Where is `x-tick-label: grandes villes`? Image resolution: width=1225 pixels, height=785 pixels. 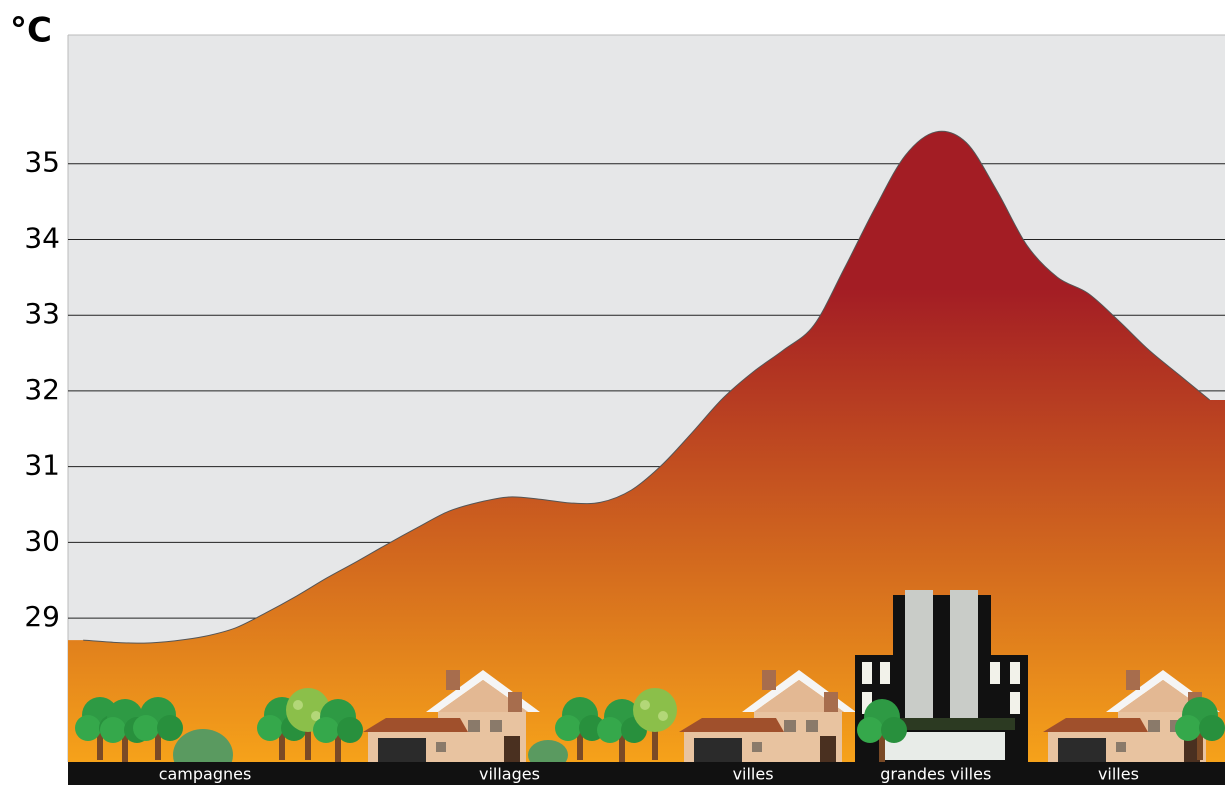
x-tick-label: grandes villes is located at coordinates (935, 774).